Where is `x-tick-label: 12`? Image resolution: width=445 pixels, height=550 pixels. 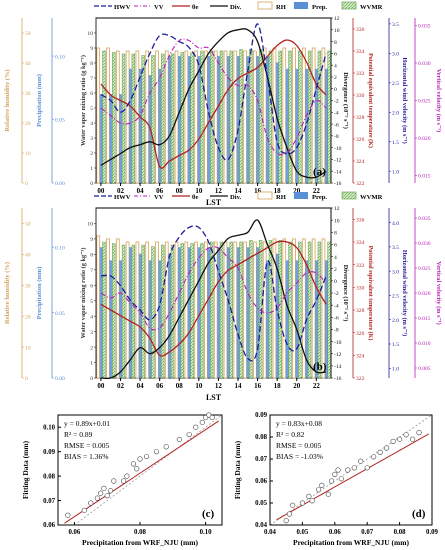
x-tick-label: 12 is located at coordinates (219, 386).